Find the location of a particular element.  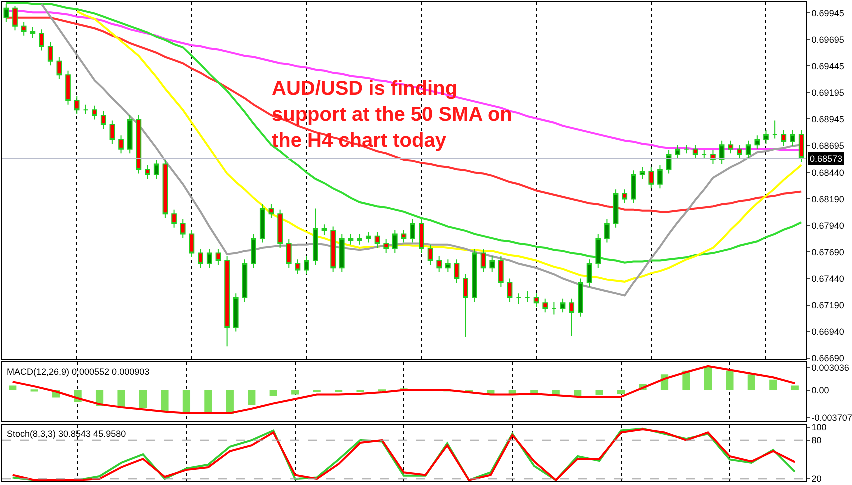

y-tick-label: 0.00 is located at coordinates (821, 390).